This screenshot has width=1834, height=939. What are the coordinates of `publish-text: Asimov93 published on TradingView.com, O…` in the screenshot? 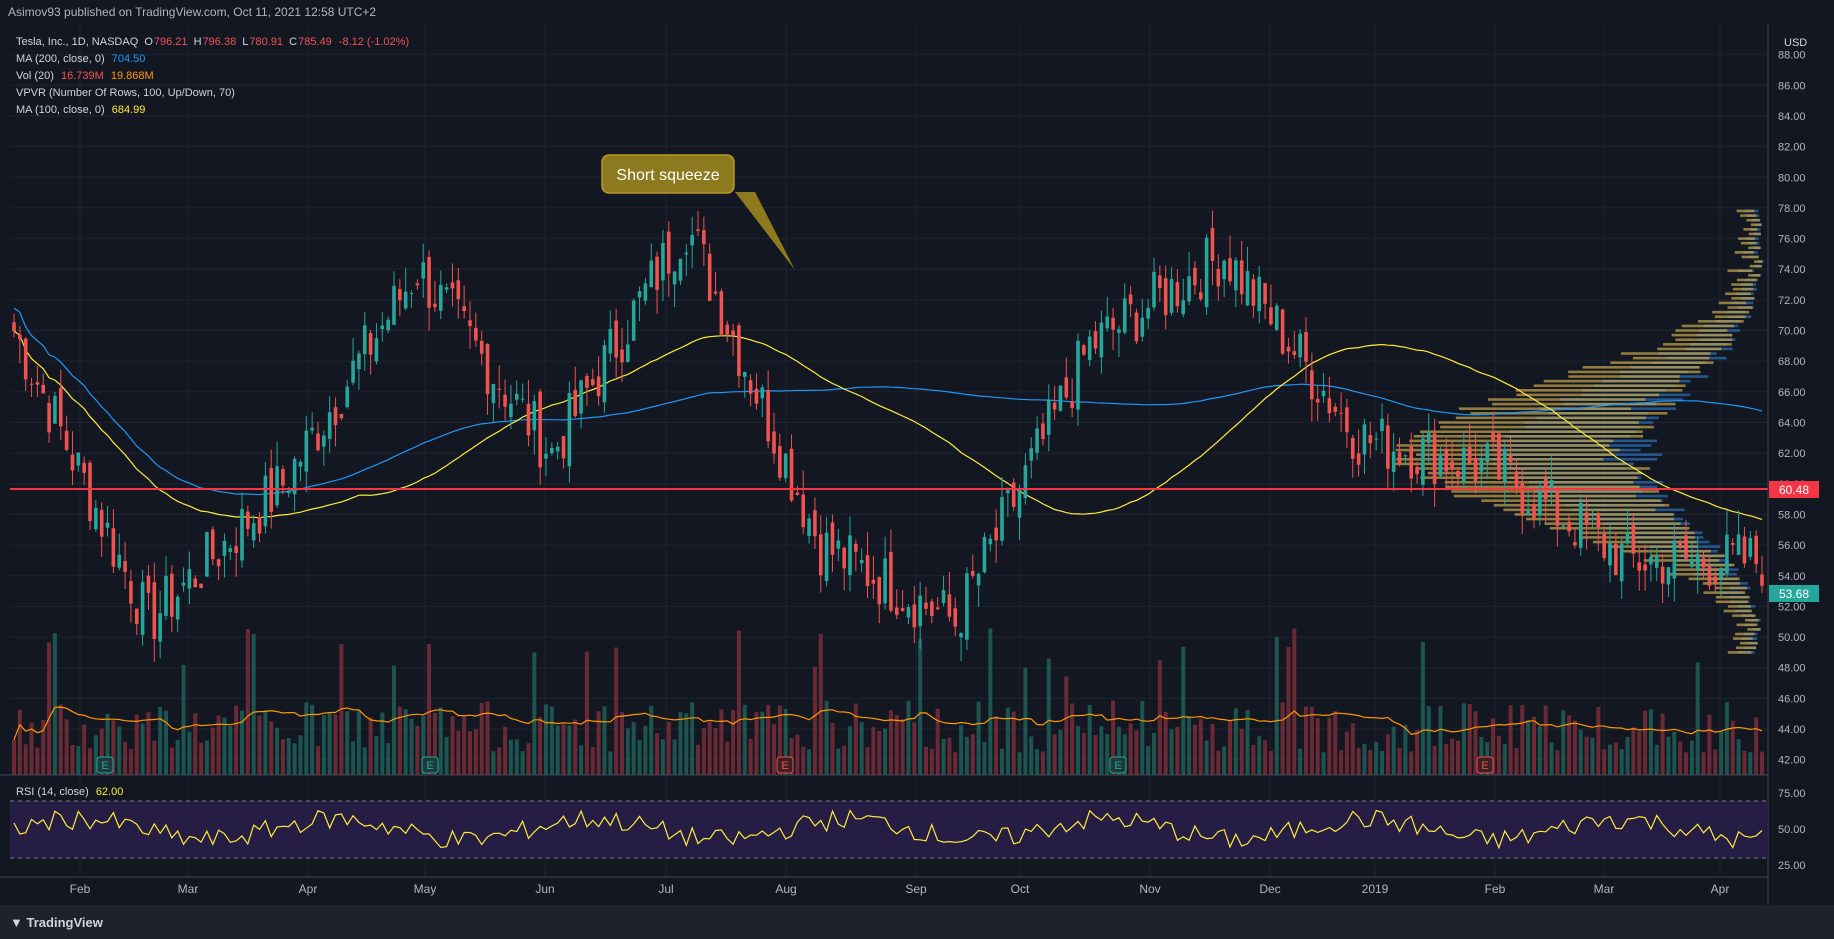 It's located at (192, 12).